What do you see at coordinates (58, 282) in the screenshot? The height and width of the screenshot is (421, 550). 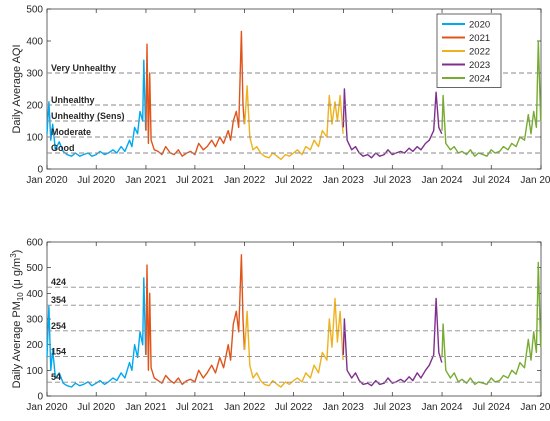 I see `reference-line-label: 424` at bounding box center [58, 282].